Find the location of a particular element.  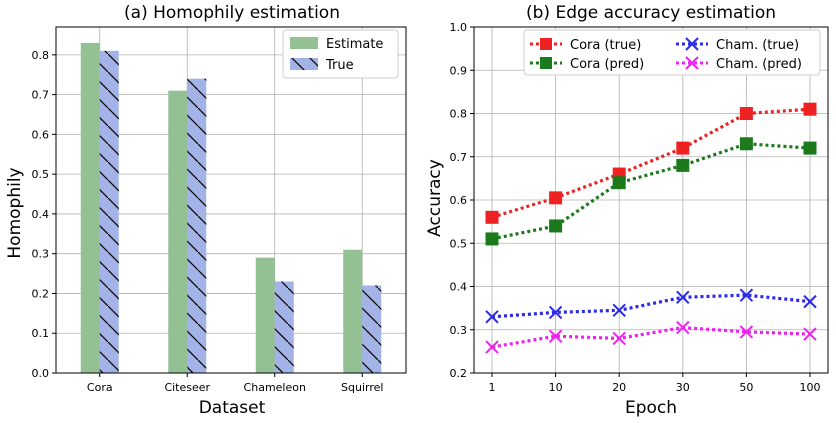

x-tick-label: Squirrel is located at coordinates (362, 387).